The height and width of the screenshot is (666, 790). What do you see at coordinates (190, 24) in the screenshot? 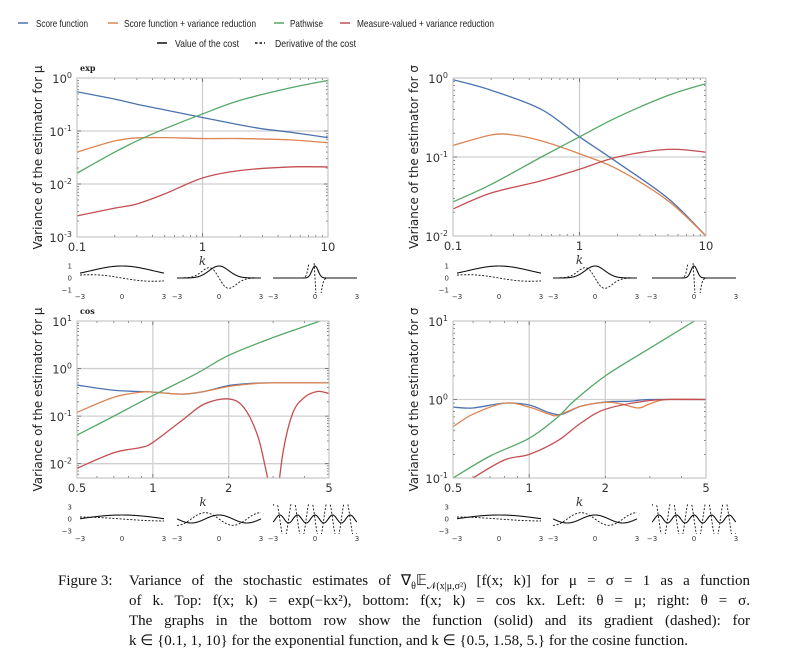
I see `legend-label-score-function-vr: Score function + variance reduction` at bounding box center [190, 24].